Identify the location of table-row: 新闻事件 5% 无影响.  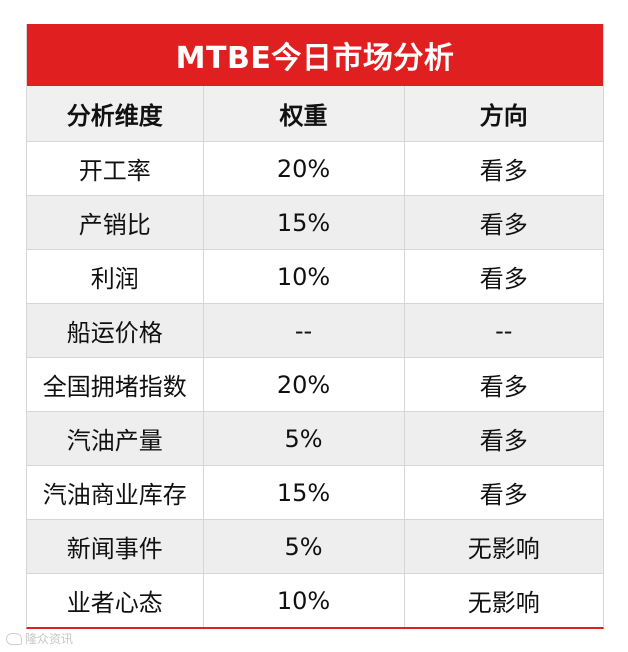
(315, 546).